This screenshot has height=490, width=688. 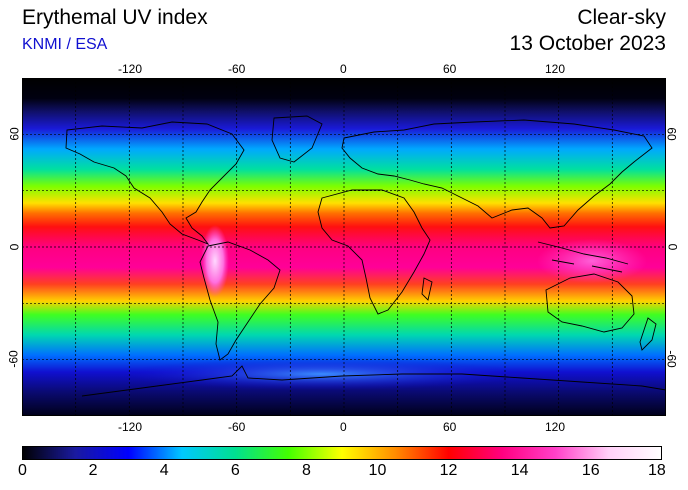 I want to click on lat-tick-left: 0, so click(x=14, y=247).